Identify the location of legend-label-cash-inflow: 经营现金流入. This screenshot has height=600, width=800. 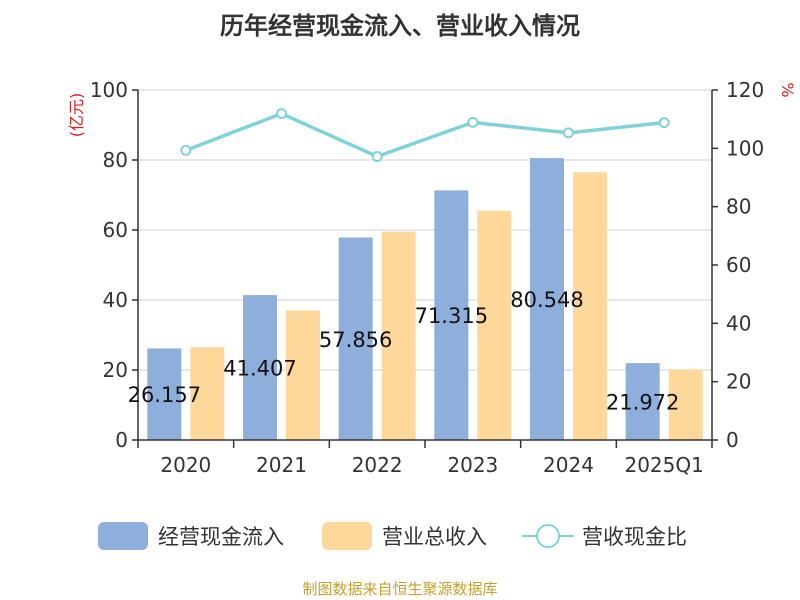
(221, 537).